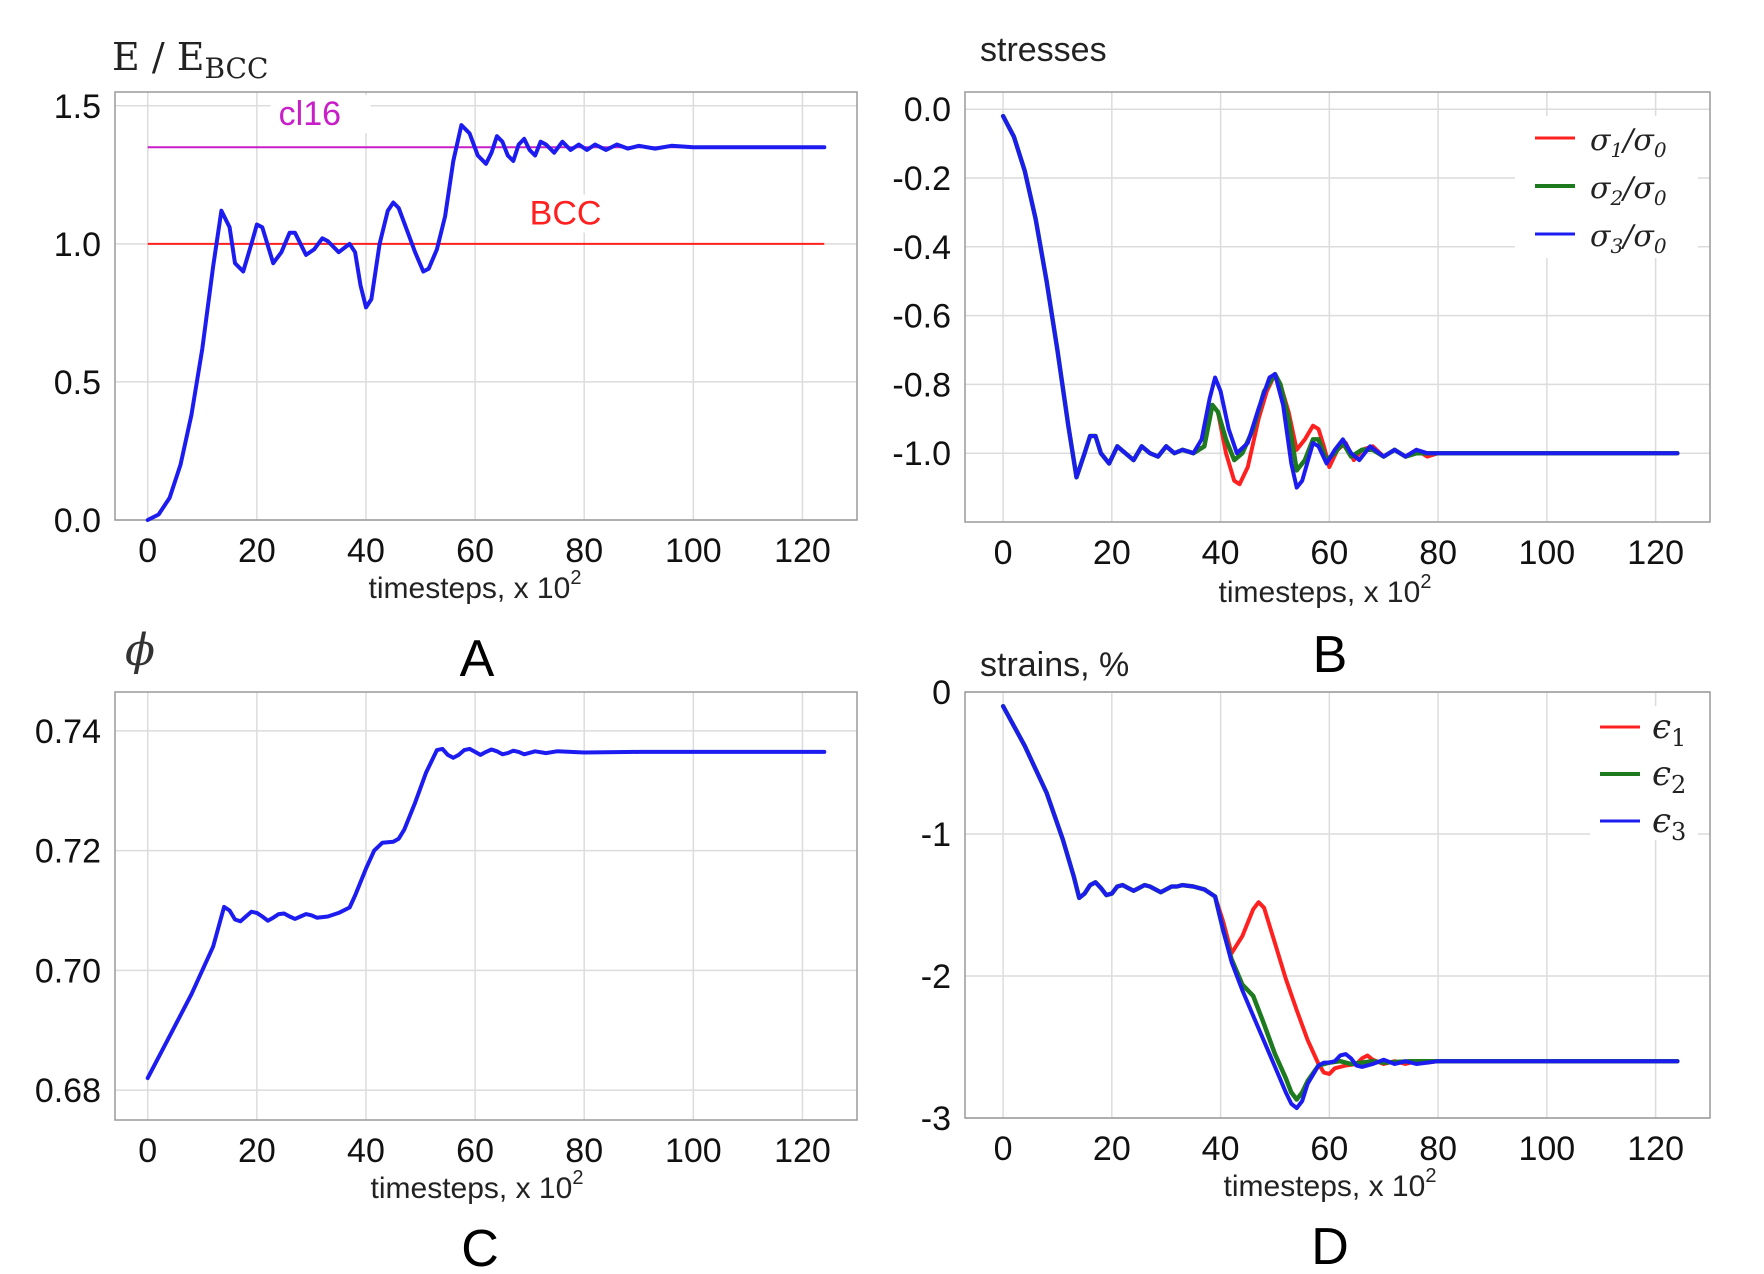  I want to click on panel-c-y-tick-label: 0.68, so click(68, 1091).